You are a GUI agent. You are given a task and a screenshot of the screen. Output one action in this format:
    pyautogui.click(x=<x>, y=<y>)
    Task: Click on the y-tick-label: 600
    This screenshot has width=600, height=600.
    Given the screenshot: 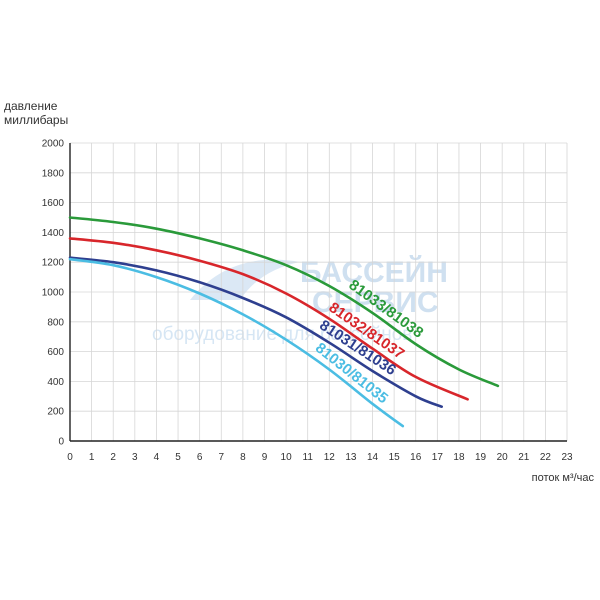 What is the action you would take?
    pyautogui.click(x=55, y=352)
    